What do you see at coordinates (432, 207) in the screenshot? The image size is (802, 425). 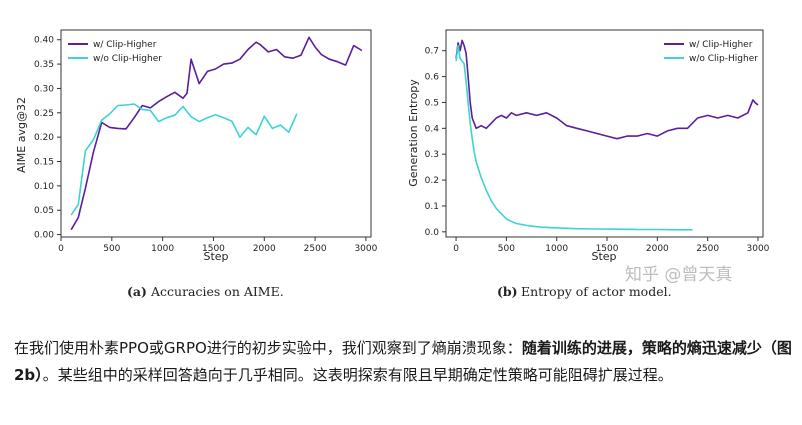 I see `y-tick-label: 0.1` at bounding box center [432, 207].